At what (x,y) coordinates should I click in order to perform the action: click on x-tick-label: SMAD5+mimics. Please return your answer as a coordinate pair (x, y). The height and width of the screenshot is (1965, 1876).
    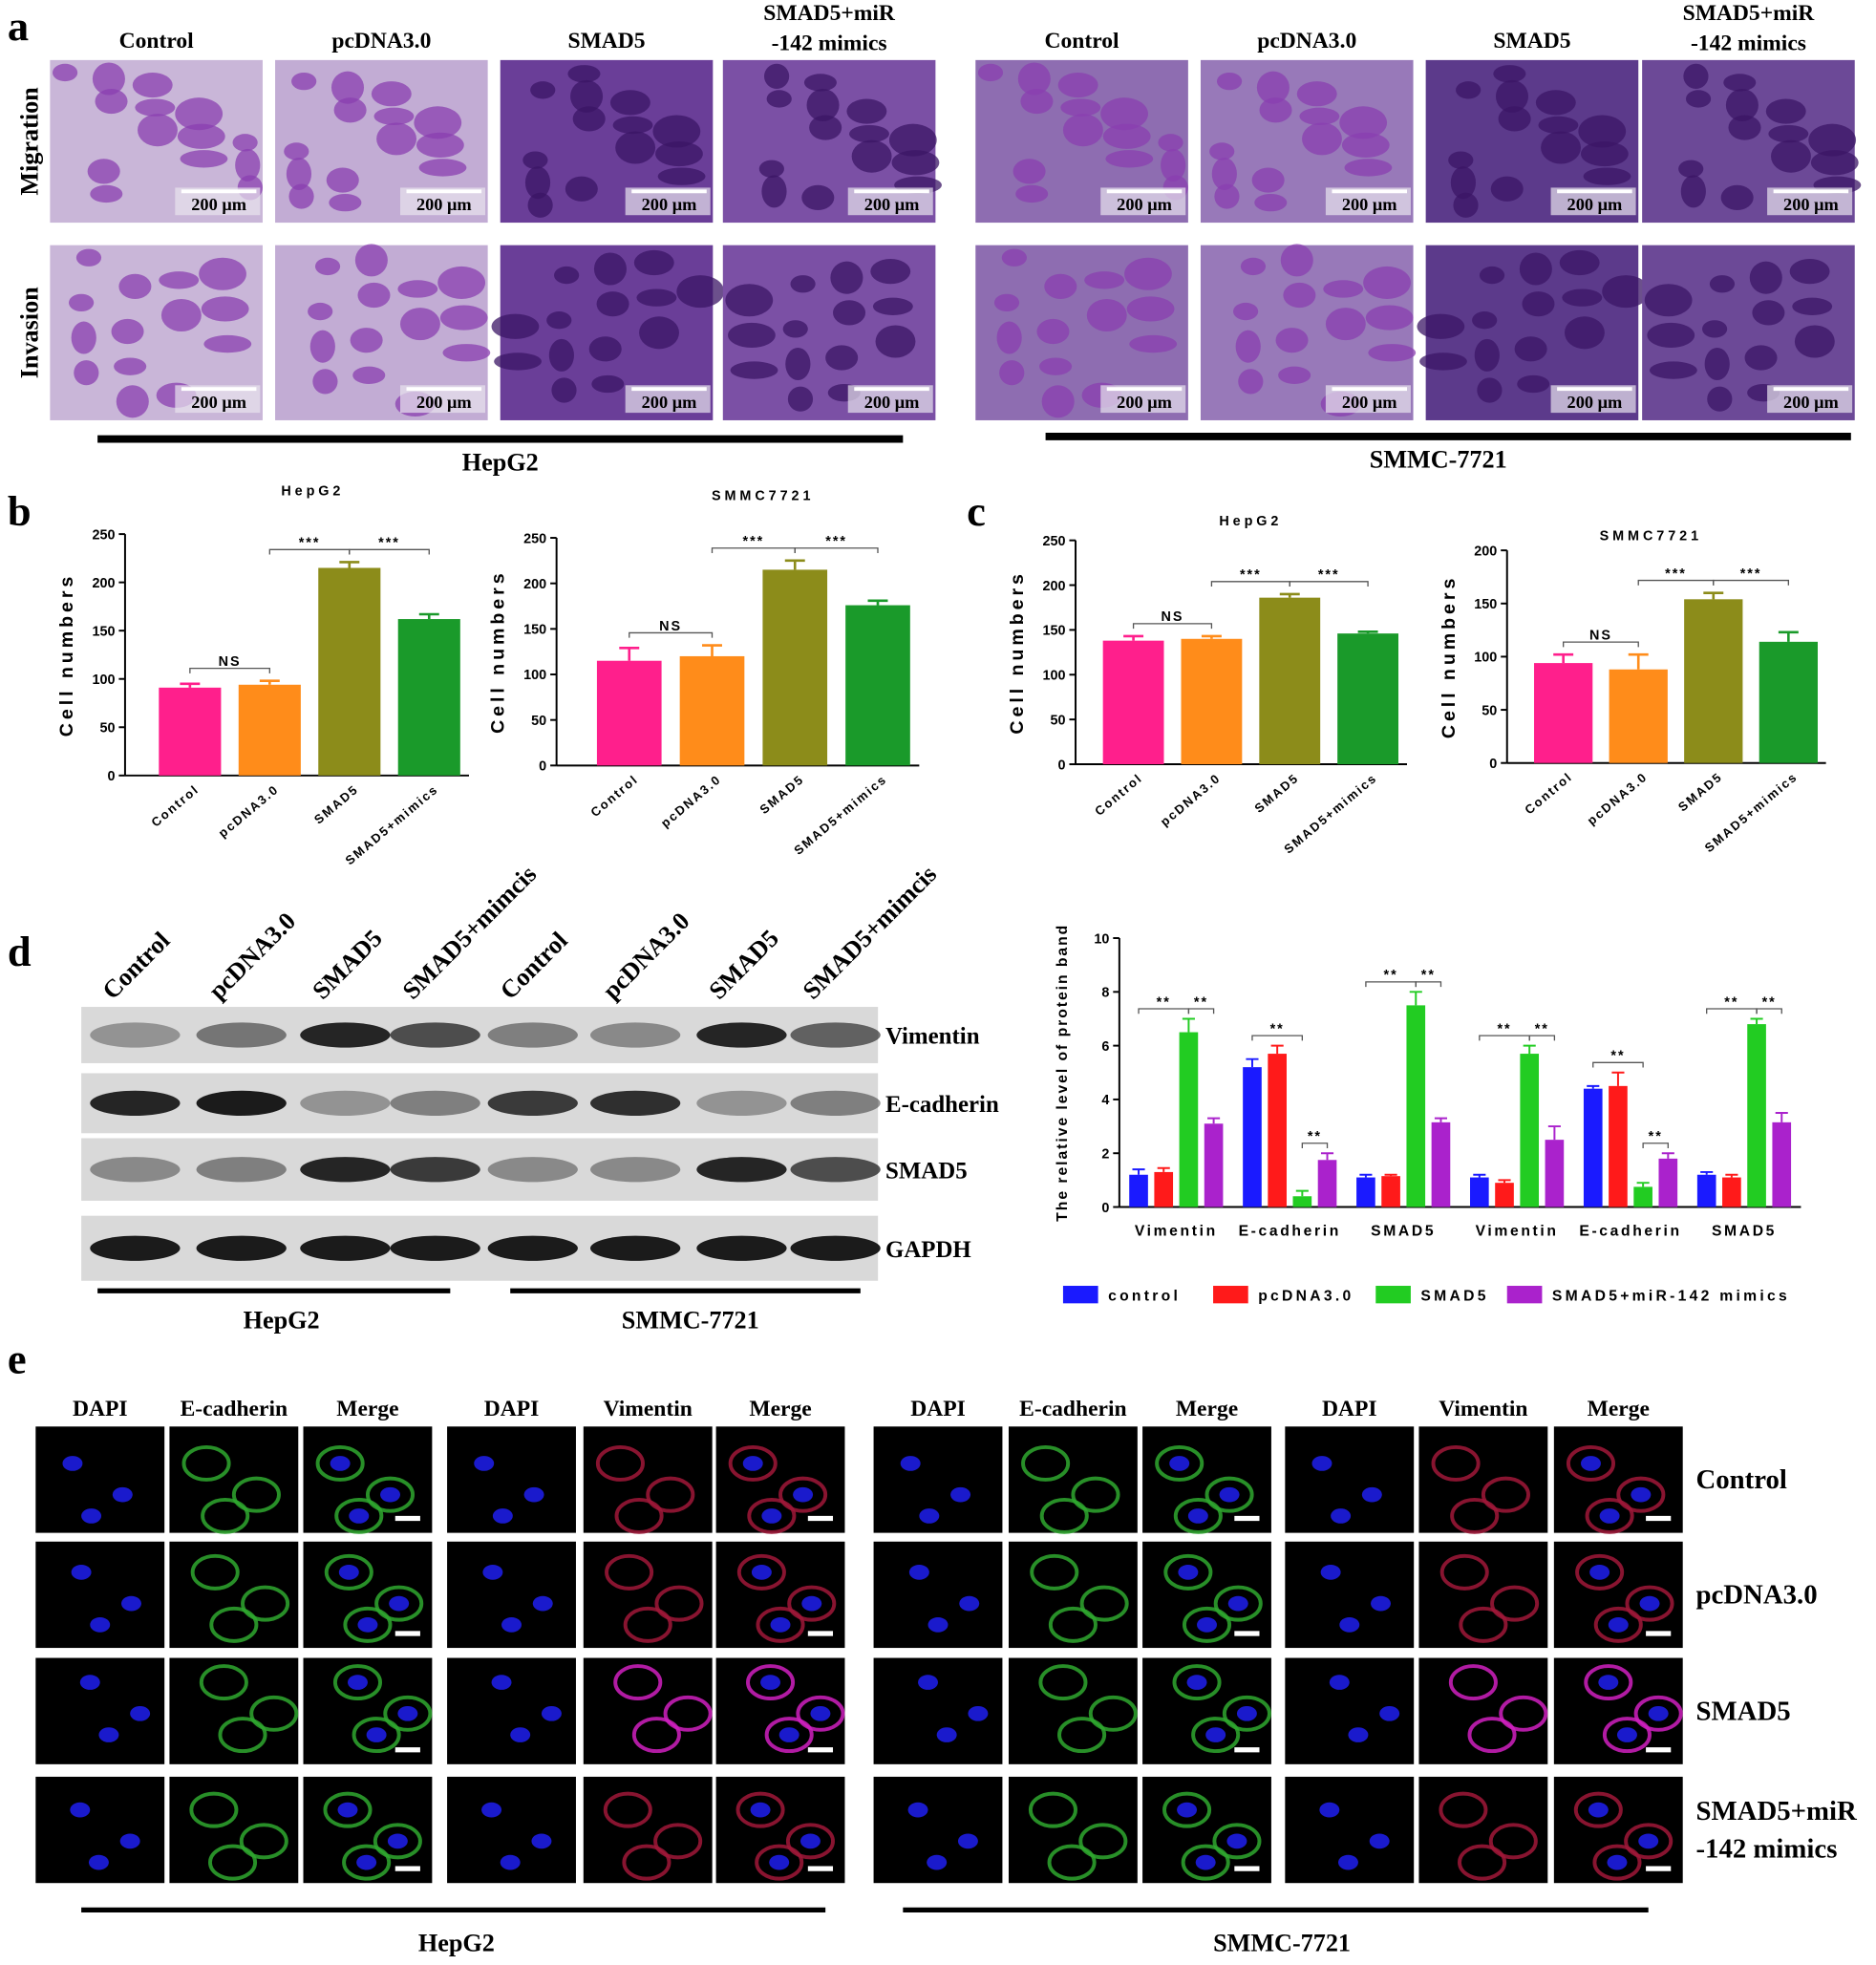
    Looking at the image, I should click on (840, 815).